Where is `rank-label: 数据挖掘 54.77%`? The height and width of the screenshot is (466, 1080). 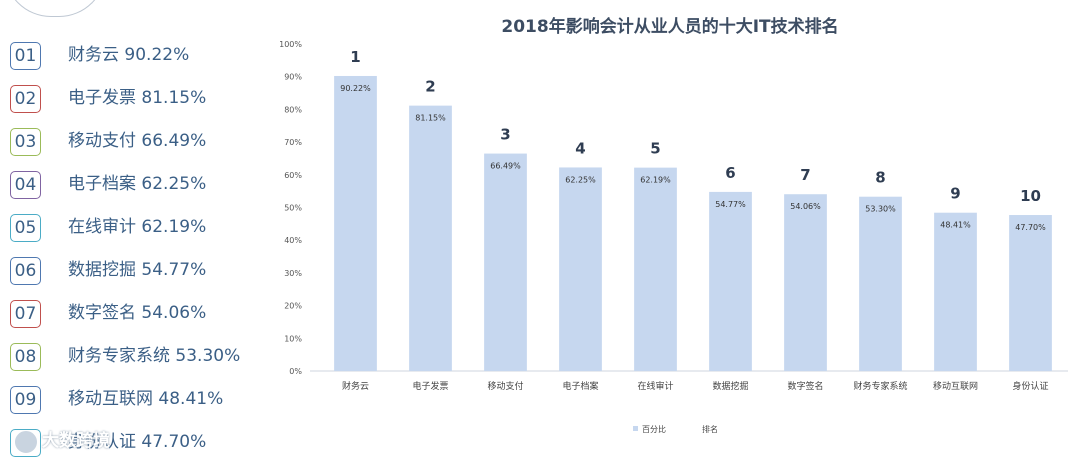 rank-label: 数据挖掘 54.77% is located at coordinates (137, 270).